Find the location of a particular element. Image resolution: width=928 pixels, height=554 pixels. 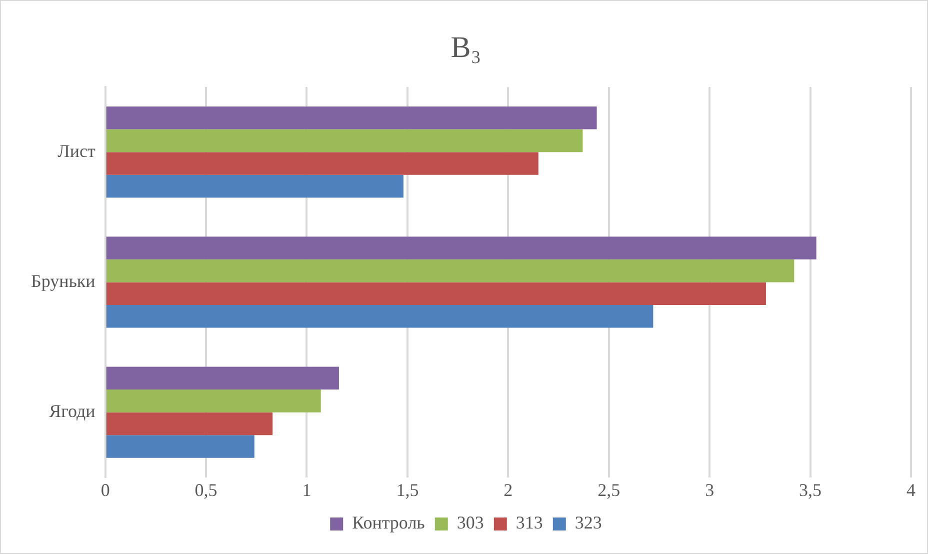

y-tick-label: Бруньки is located at coordinates (63, 280).